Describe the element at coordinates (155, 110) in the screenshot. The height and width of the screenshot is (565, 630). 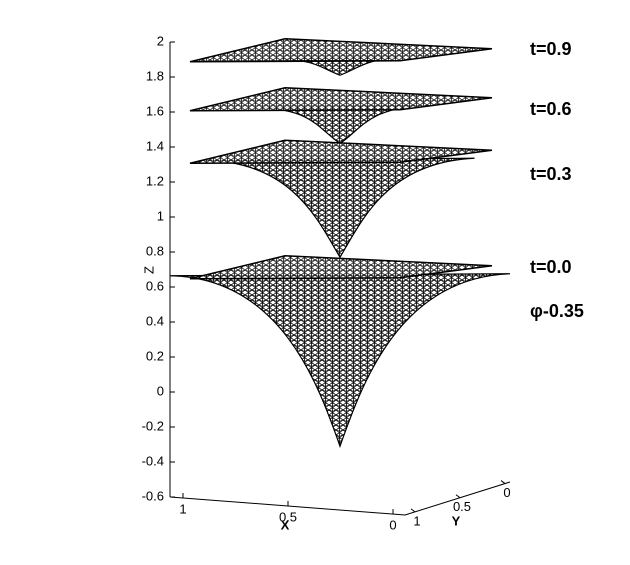
I see `z-tick-label: 1.6` at that location.